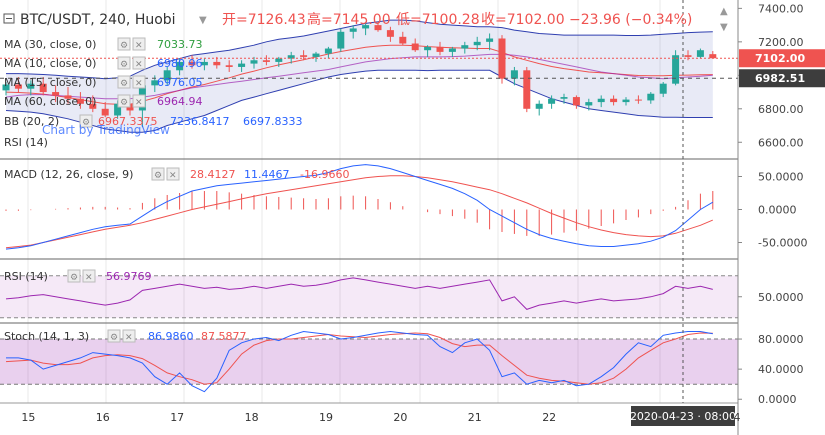 The image size is (825, 435). I want to click on y-tick-label: 6800.00, so click(781, 109).